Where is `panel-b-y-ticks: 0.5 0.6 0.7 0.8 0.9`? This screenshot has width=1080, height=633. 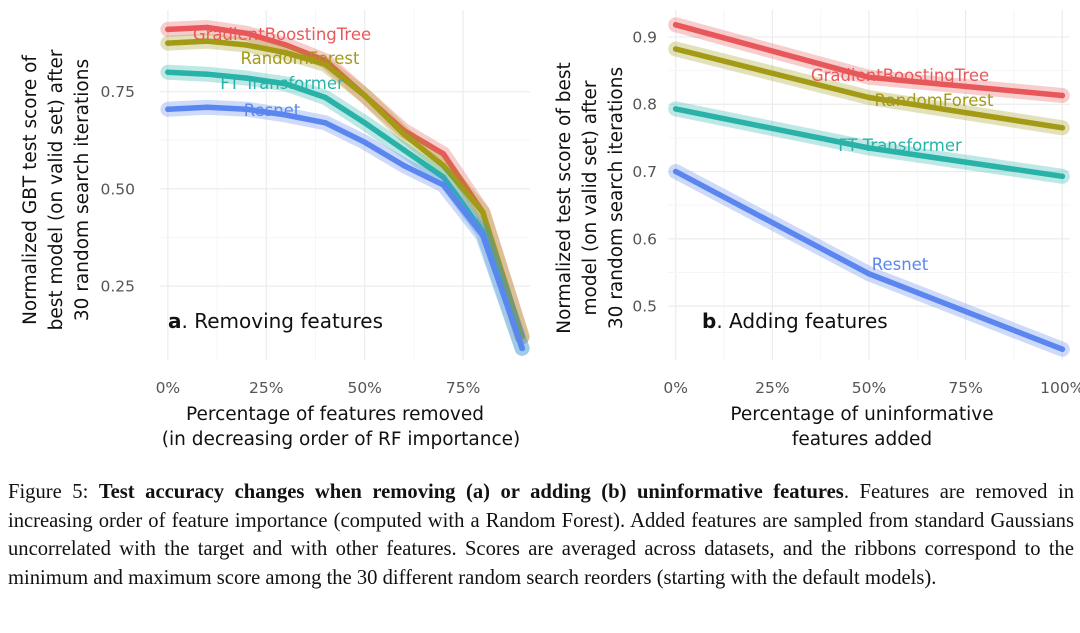
panel-b-y-ticks: 0.5 0.6 0.7 0.8 0.9 is located at coordinates (644, 171).